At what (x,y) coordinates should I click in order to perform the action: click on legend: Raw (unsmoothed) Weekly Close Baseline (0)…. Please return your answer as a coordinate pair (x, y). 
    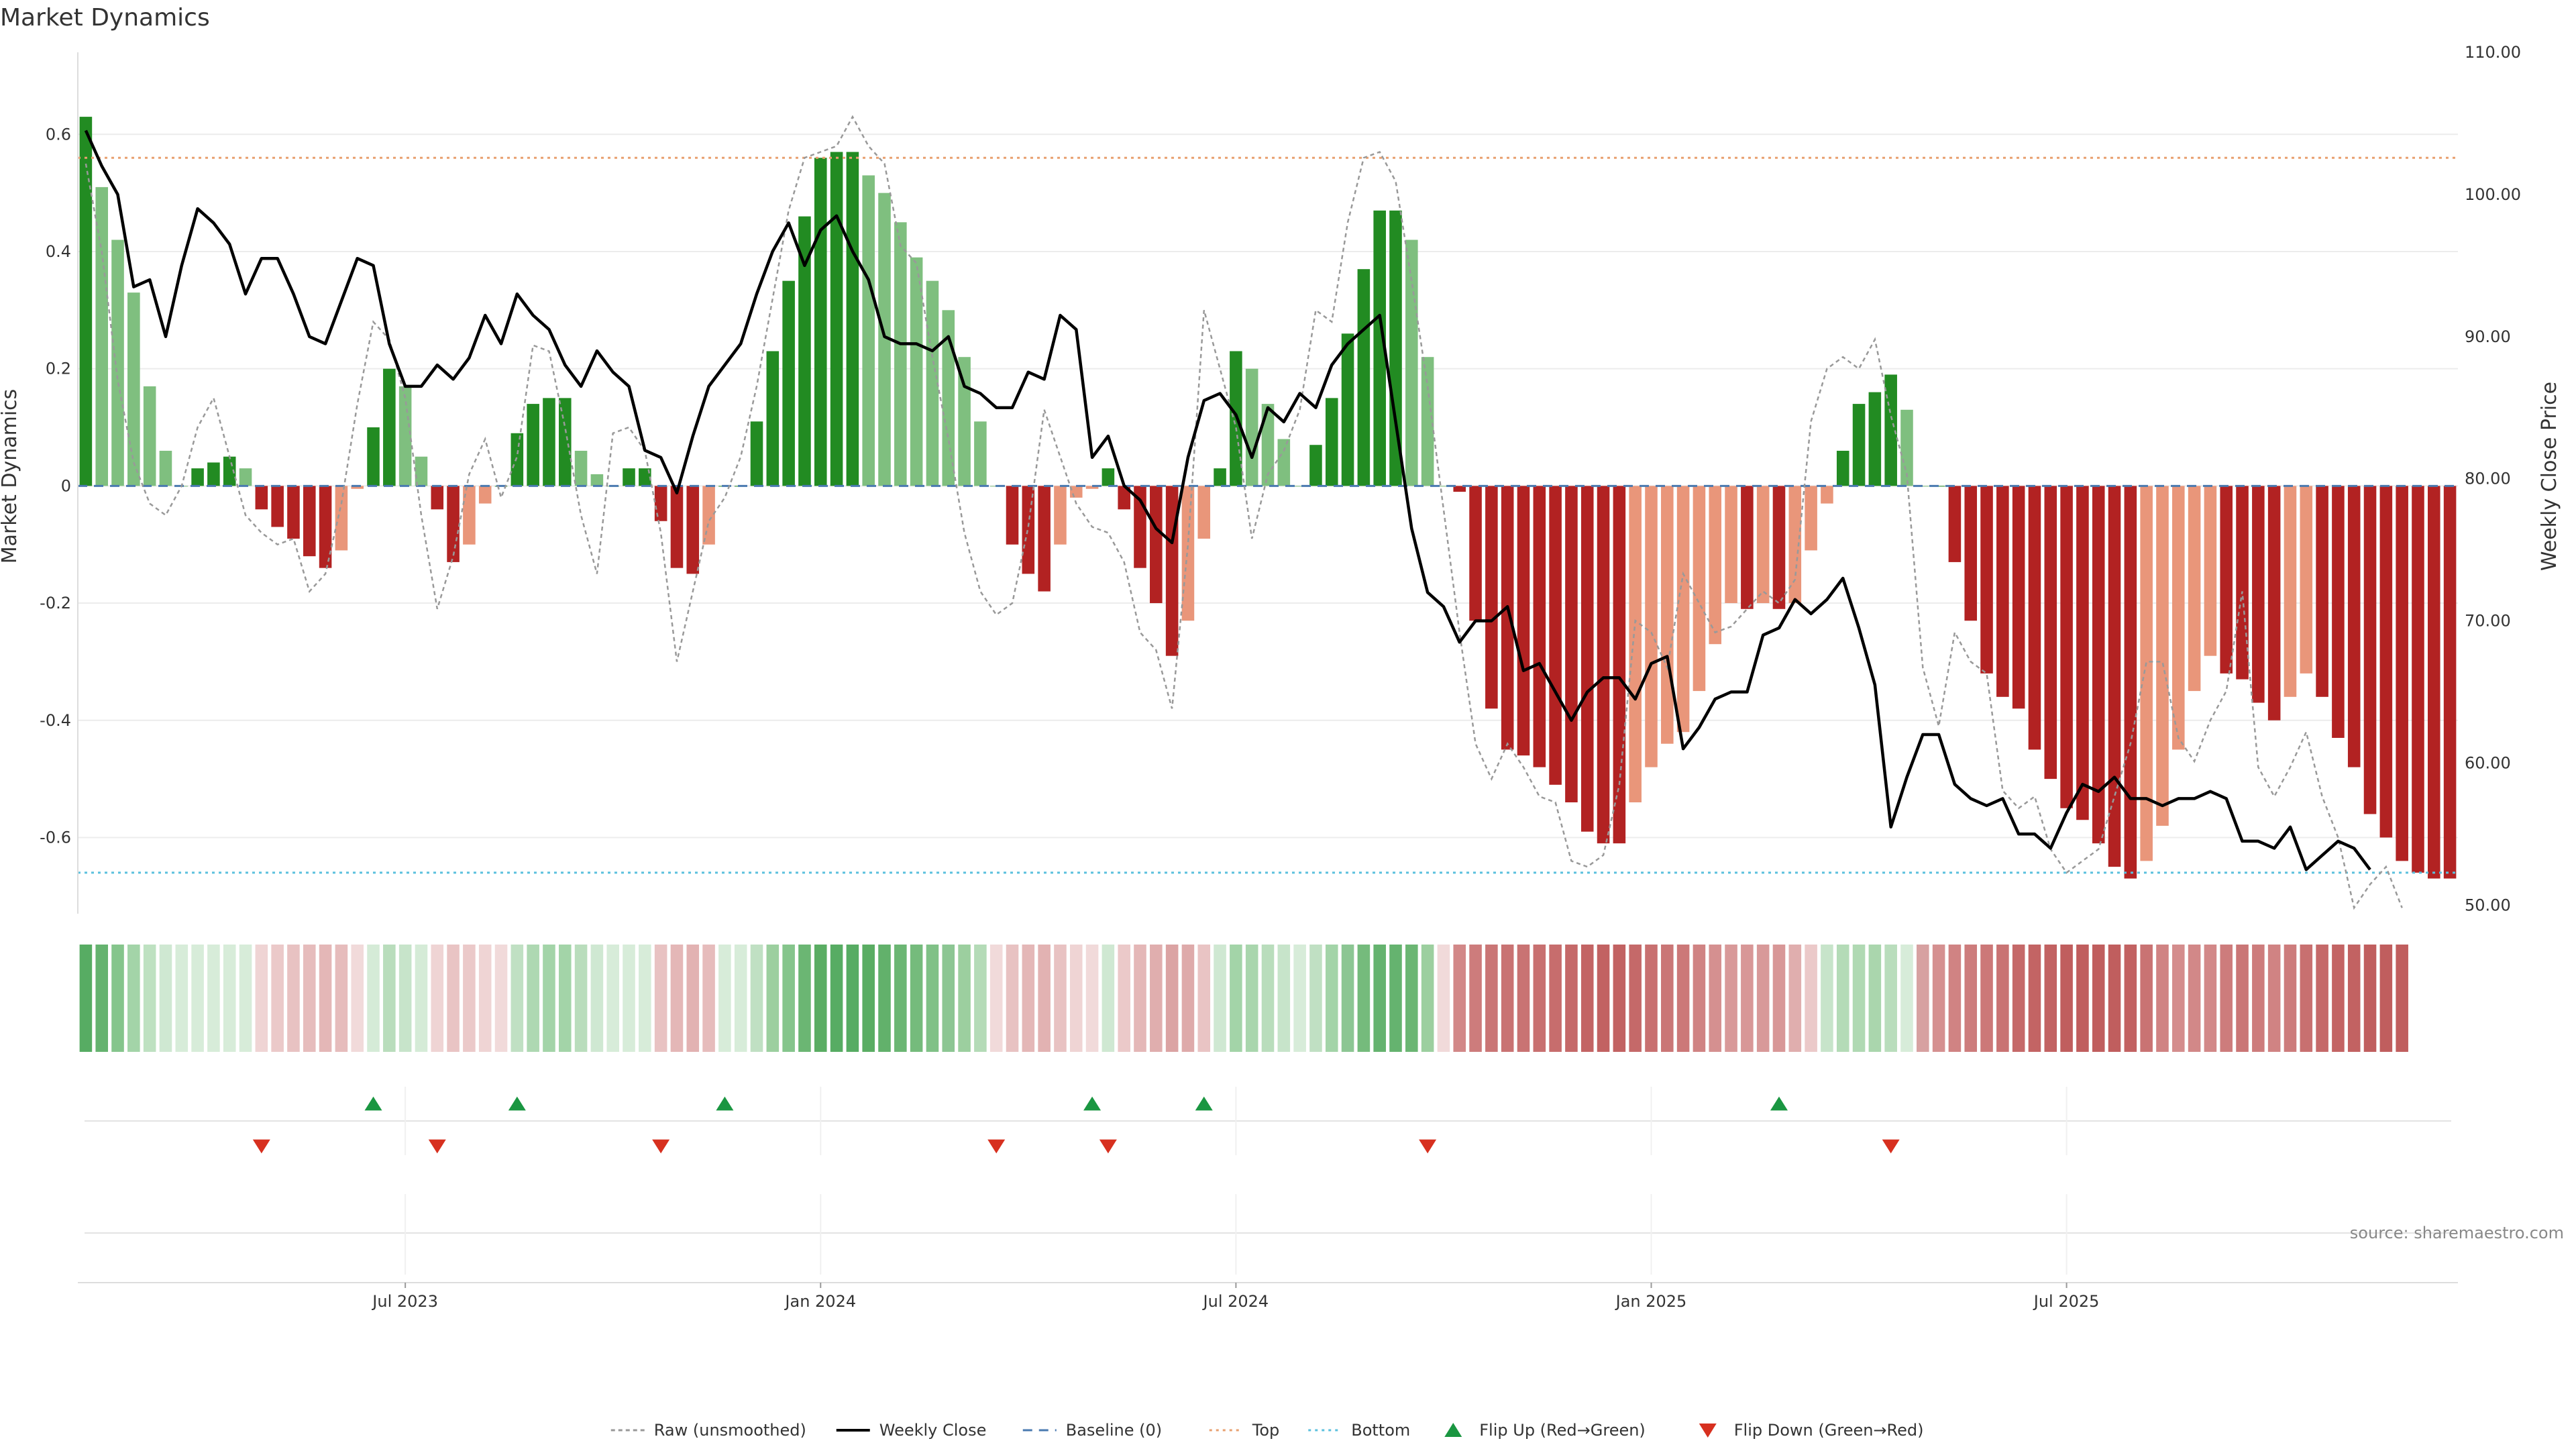
    Looking at the image, I should click on (1267, 1430).